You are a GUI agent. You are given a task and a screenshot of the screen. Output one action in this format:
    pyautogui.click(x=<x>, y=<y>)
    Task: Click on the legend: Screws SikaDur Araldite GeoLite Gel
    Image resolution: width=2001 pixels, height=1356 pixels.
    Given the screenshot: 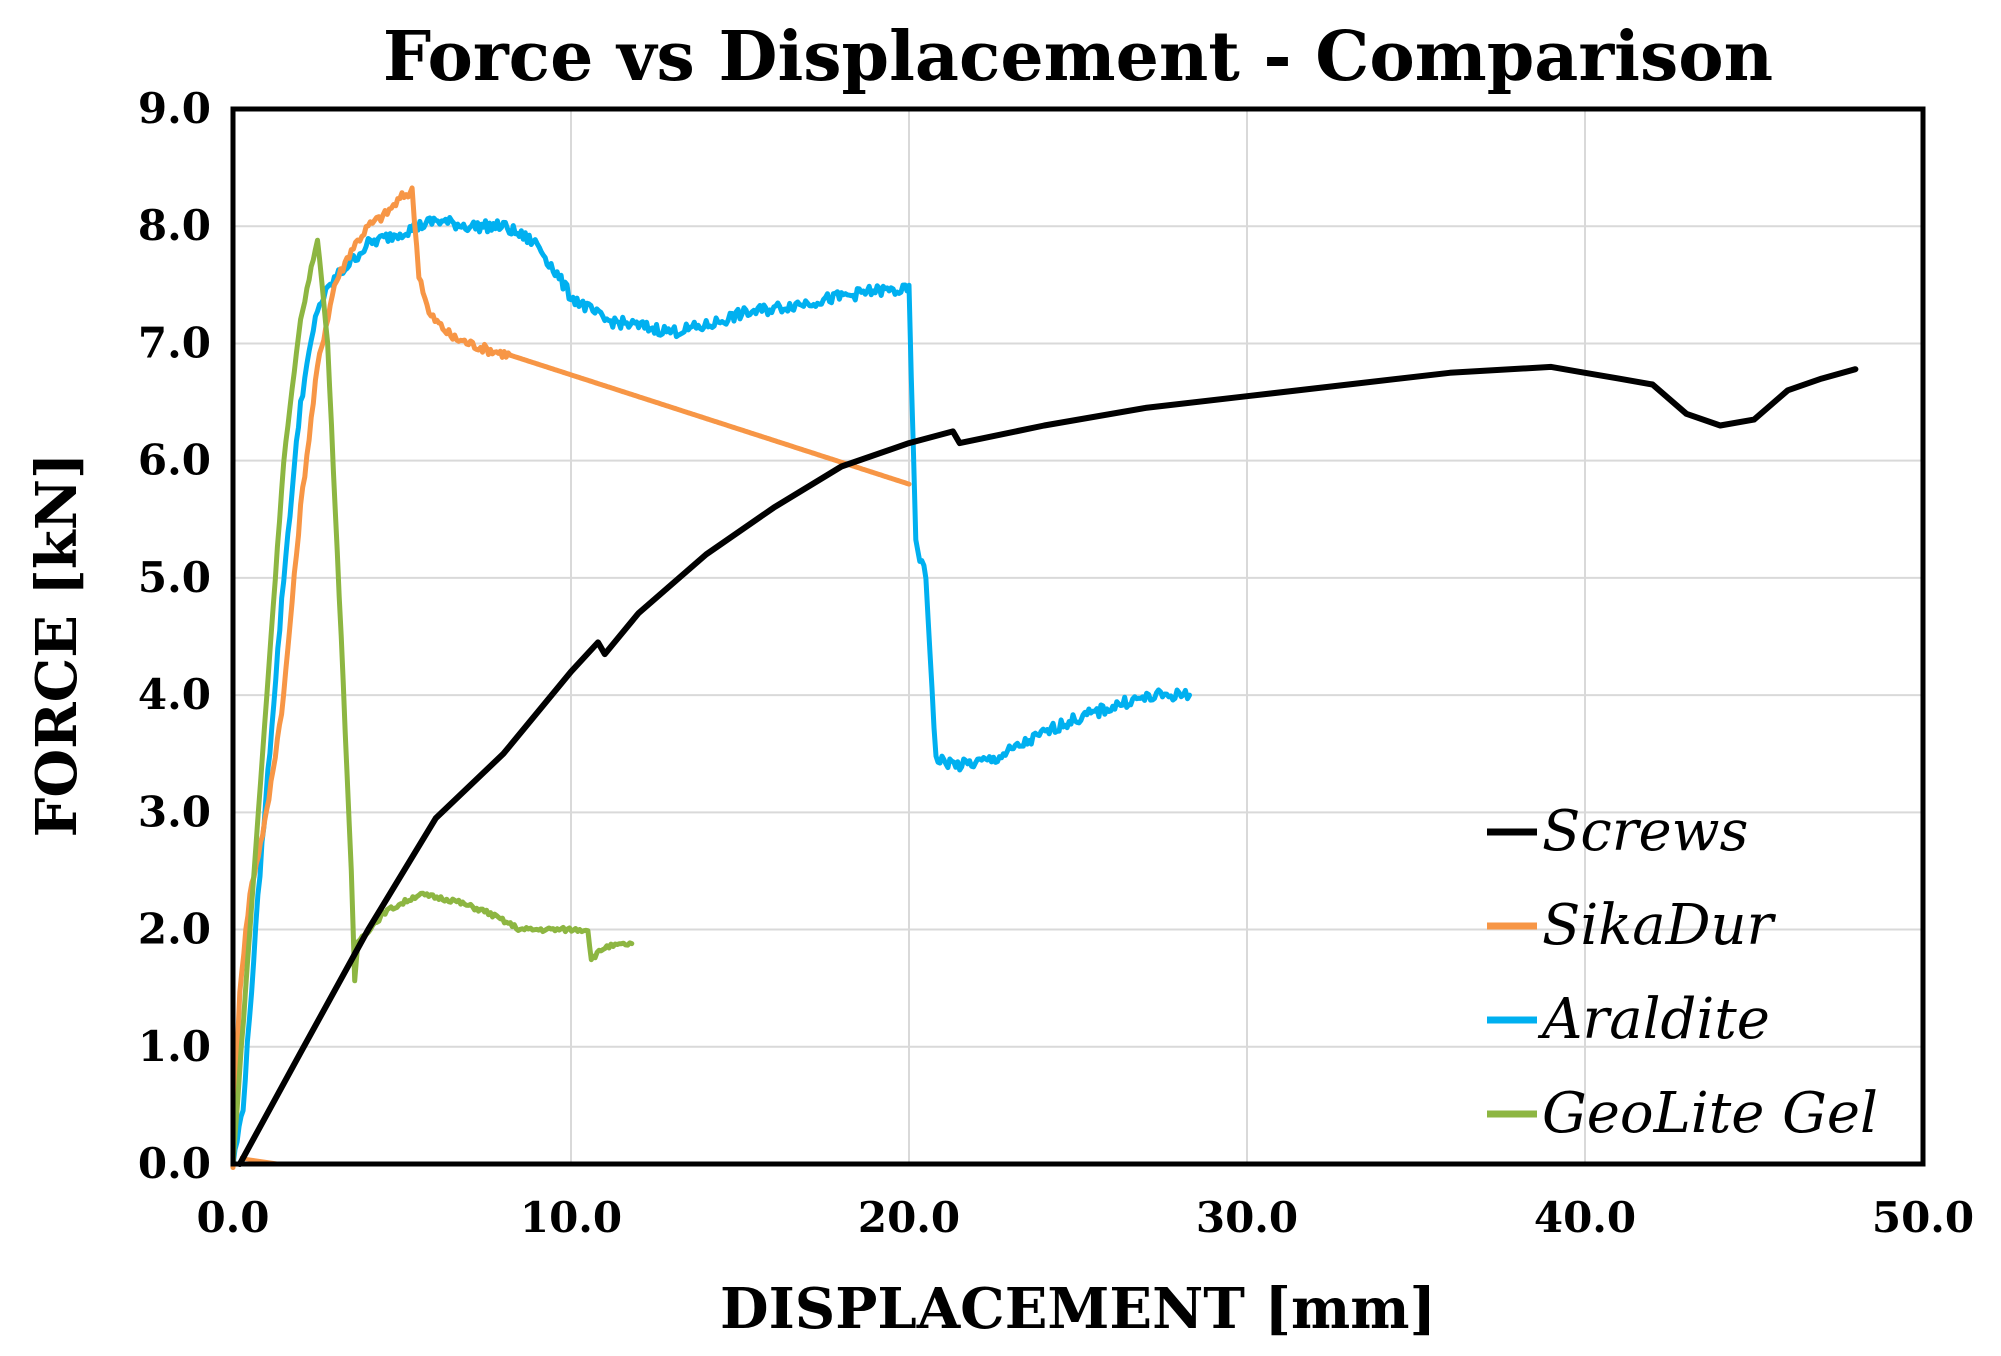 What is the action you would take?
    pyautogui.click(x=1682, y=972)
    